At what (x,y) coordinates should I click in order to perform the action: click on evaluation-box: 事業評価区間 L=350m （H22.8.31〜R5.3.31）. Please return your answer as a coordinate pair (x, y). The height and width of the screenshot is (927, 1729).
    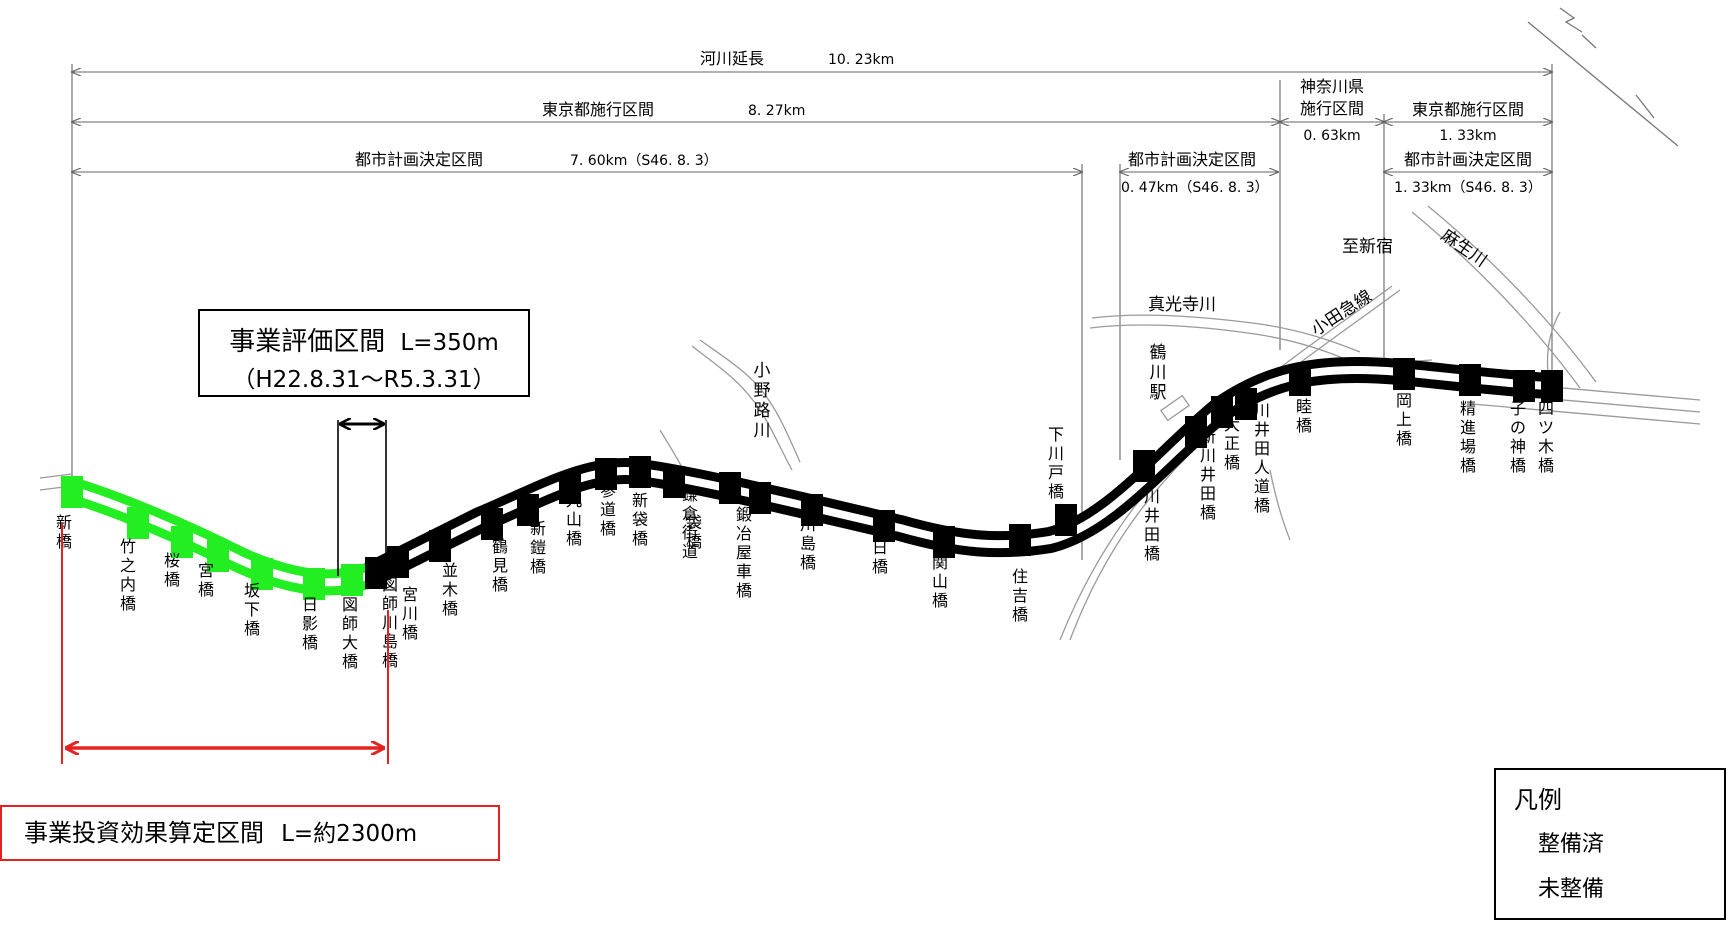
    Looking at the image, I should click on (364, 353).